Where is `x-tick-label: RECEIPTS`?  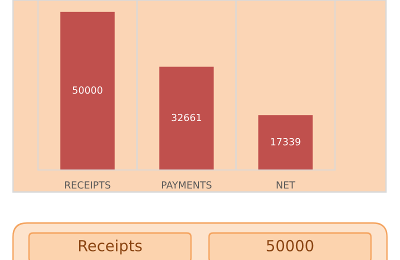
x-tick-label: RECEIPTS is located at coordinates (87, 185).